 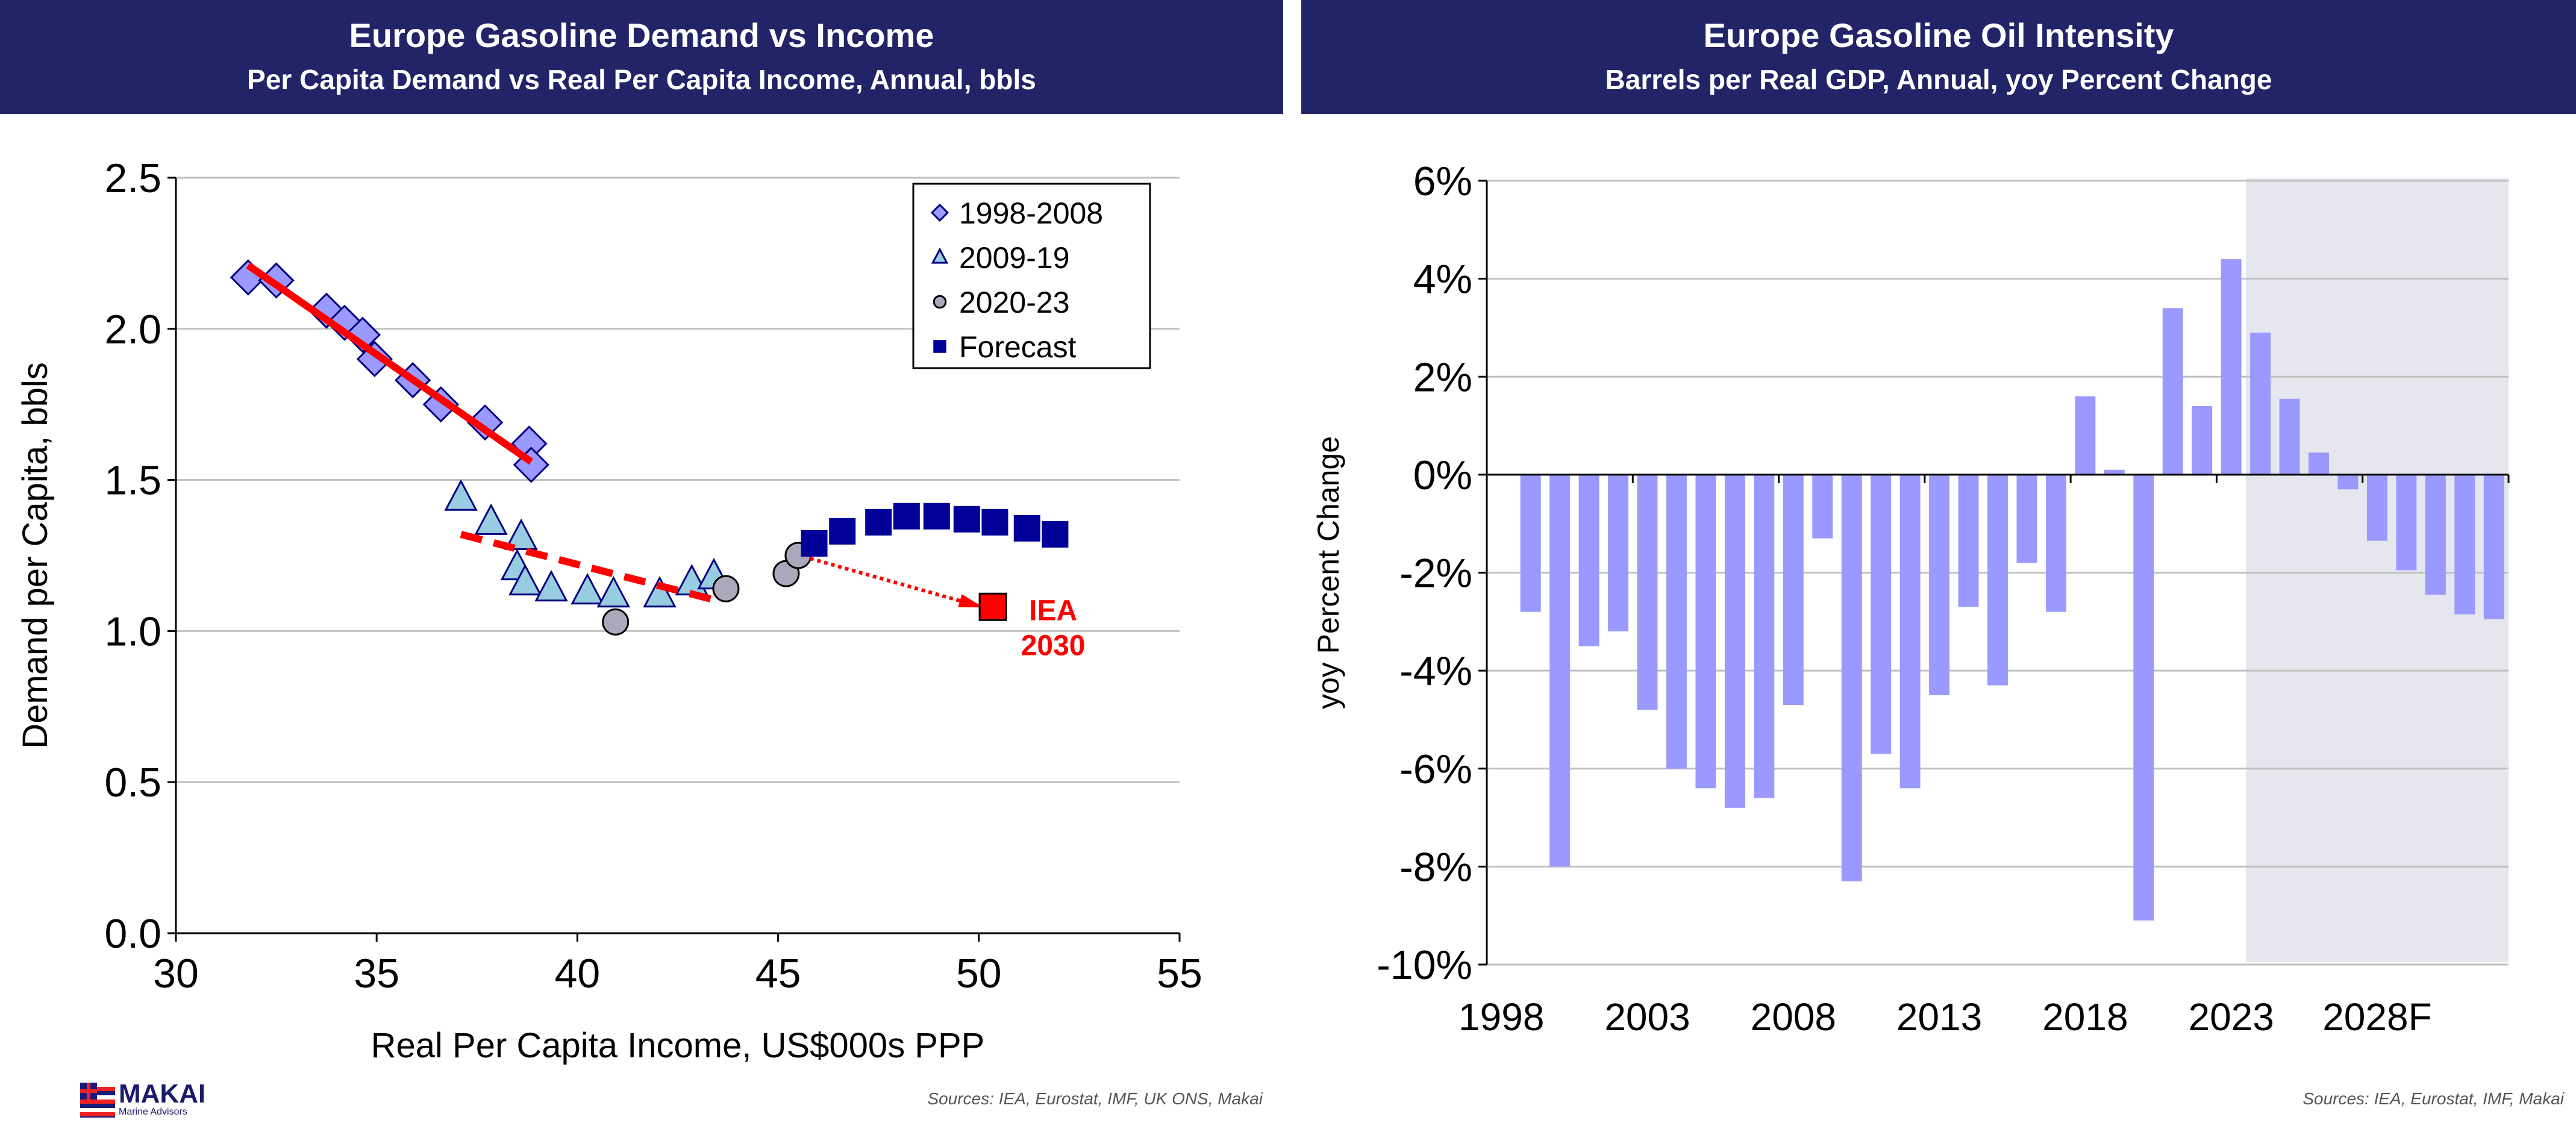 I want to click on left-chart-title: Europe Gasoline Demand vs Income, so click(x=642, y=35).